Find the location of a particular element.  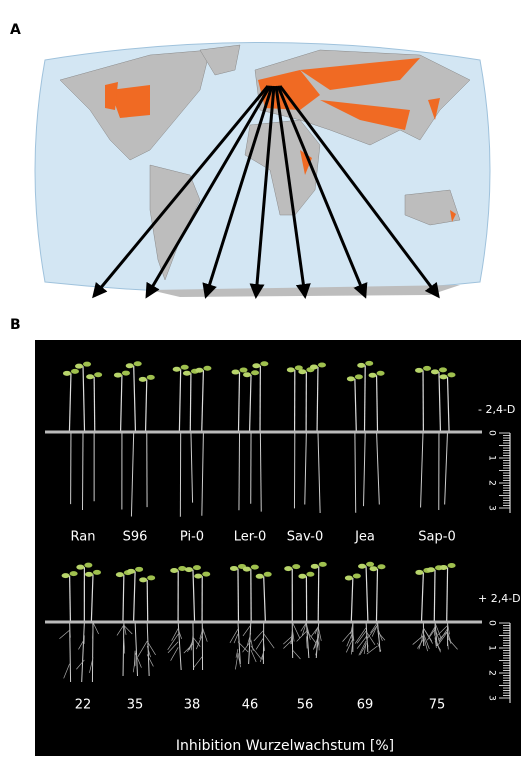

condition-label: - 2,4-D is located at coordinates (496, 409).